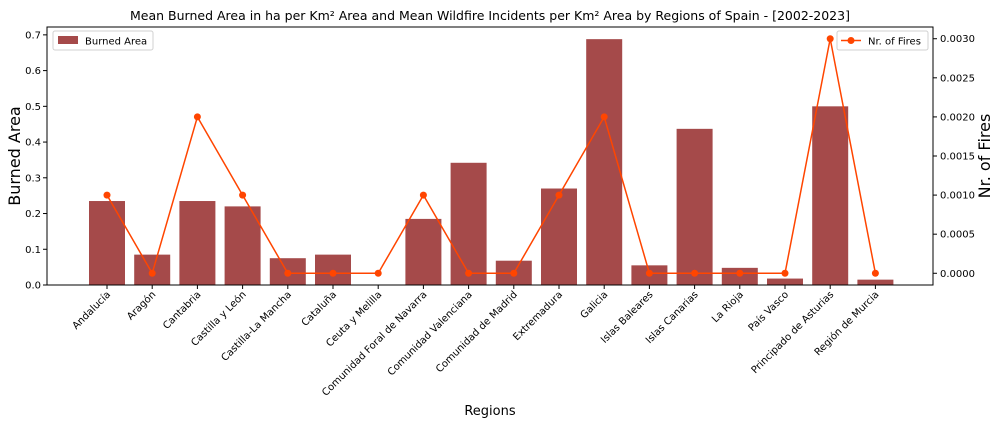 This screenshot has height=424, width=1000. What do you see at coordinates (851, 40) in the screenshot?
I see `legend-line-marker` at bounding box center [851, 40].